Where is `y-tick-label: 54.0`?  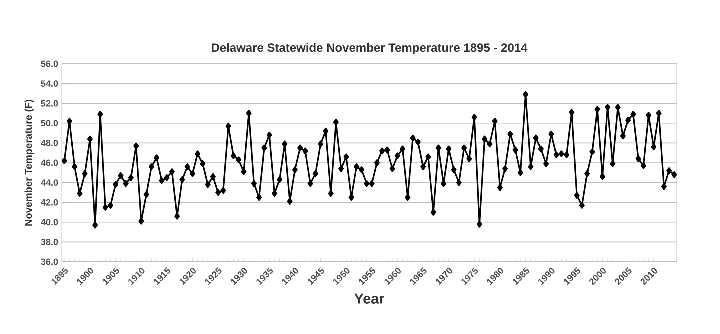
y-tick-label: 54.0 is located at coordinates (49, 83).